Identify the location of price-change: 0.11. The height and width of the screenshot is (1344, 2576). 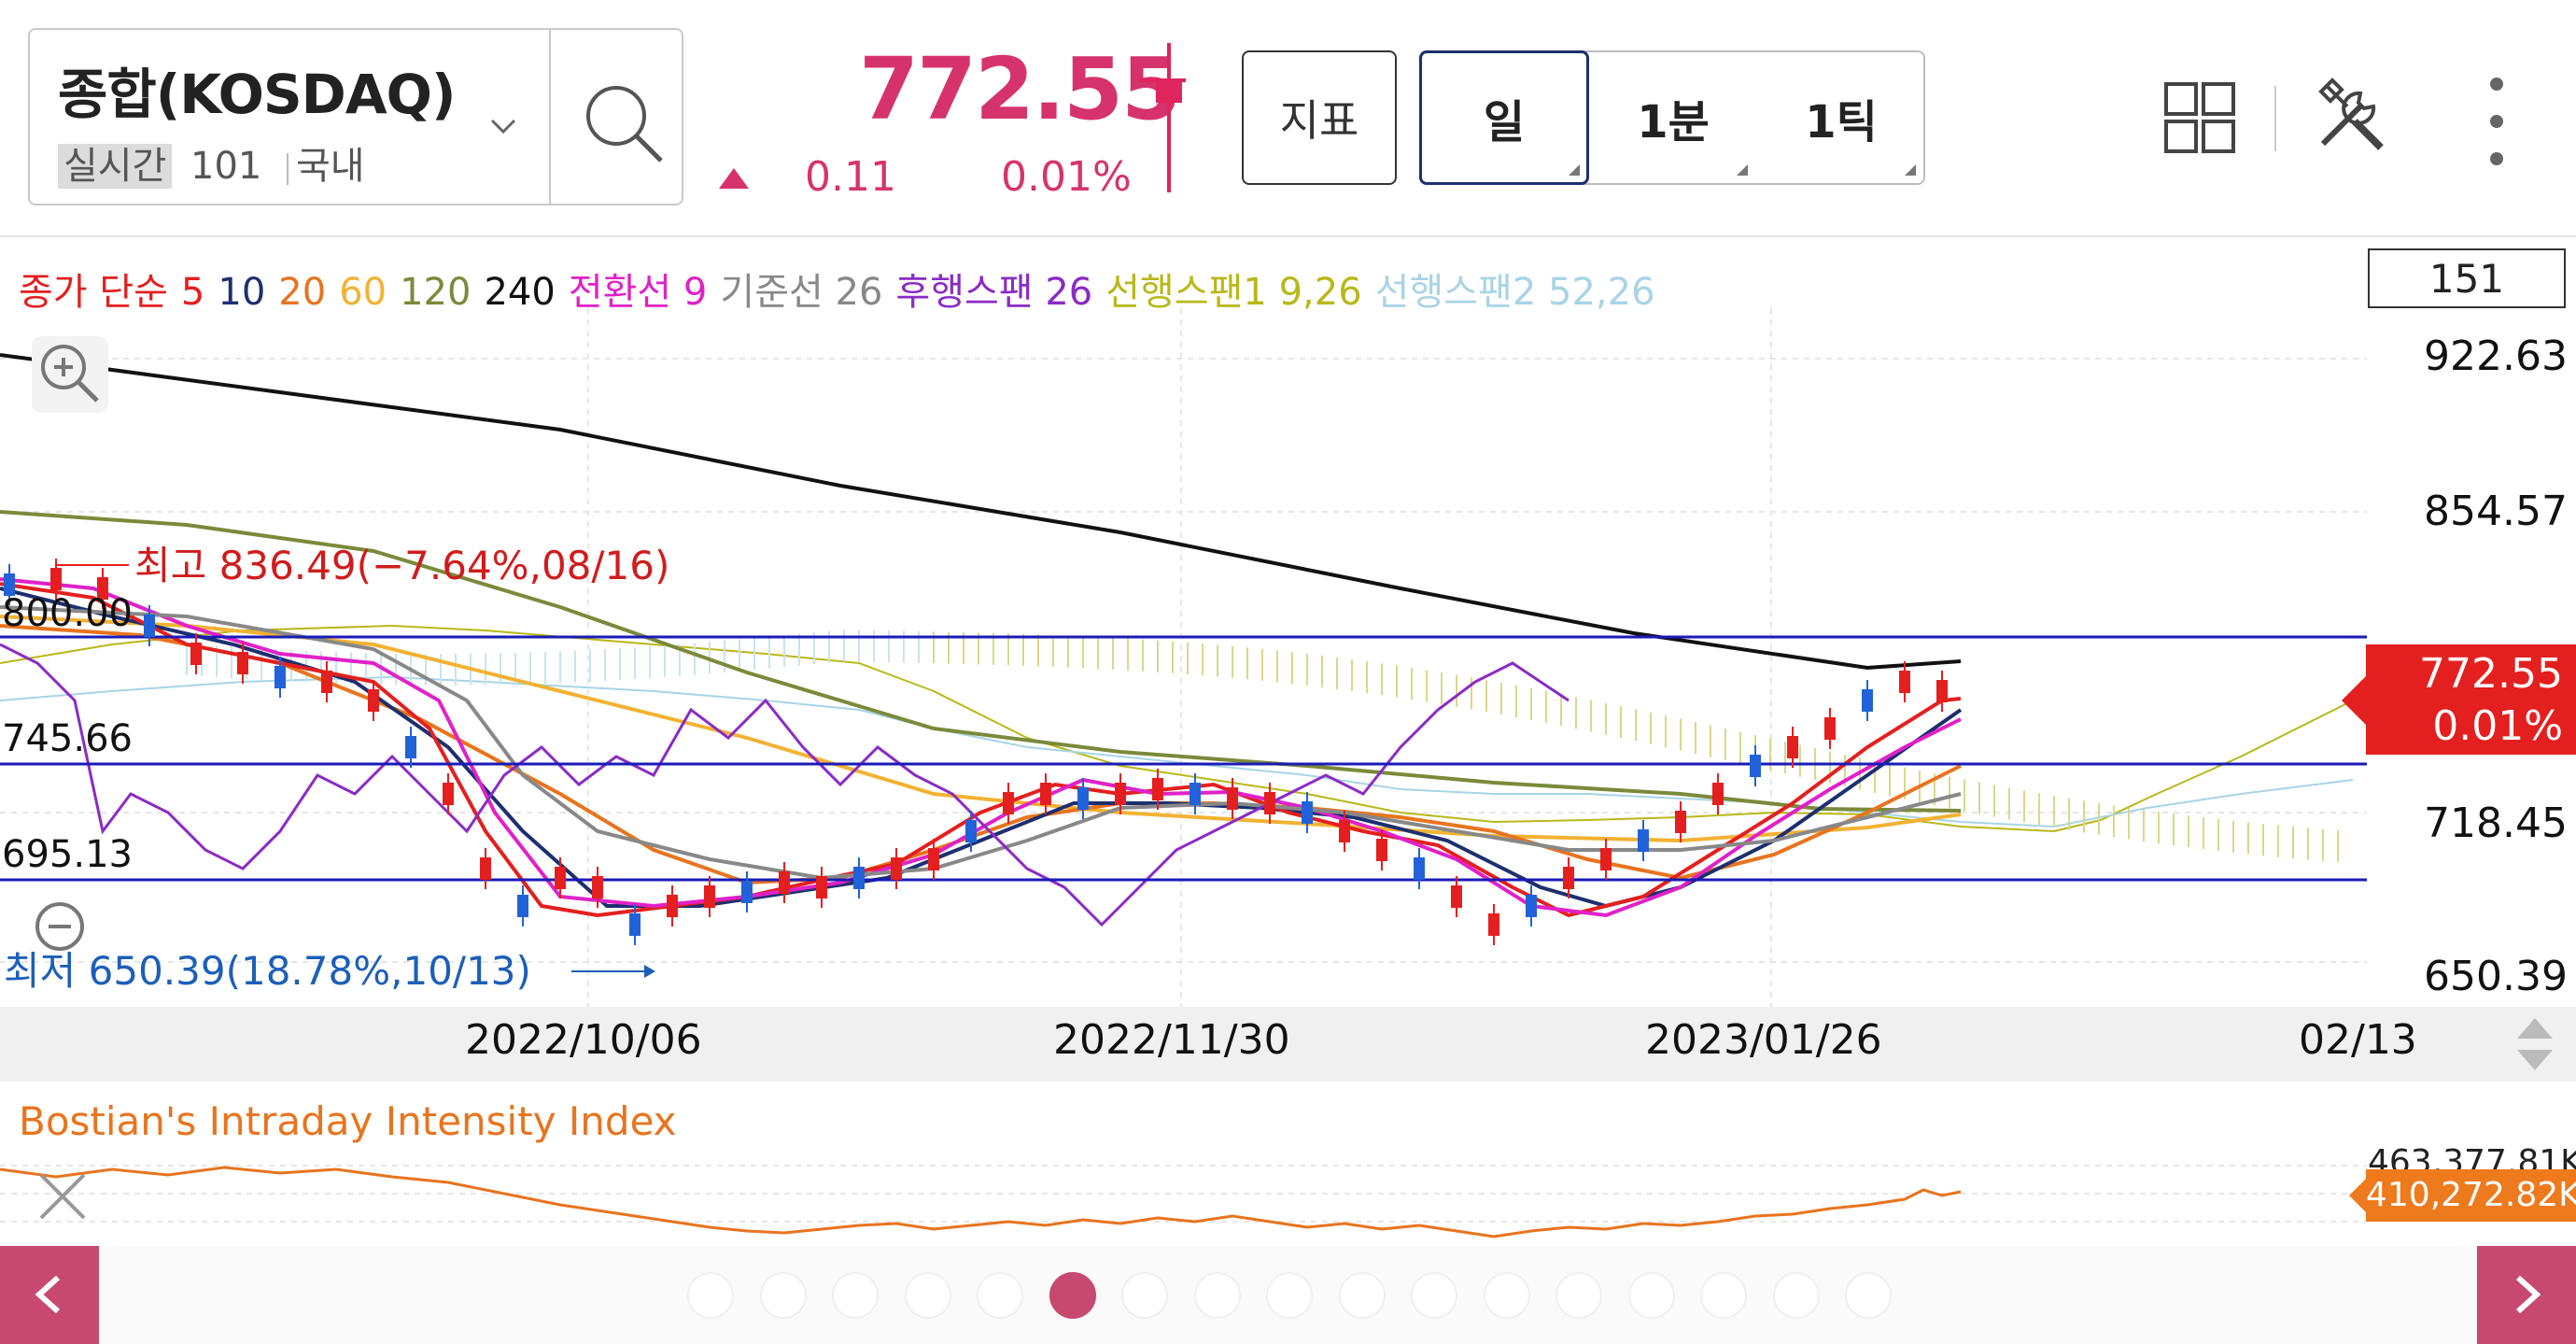
(851, 177).